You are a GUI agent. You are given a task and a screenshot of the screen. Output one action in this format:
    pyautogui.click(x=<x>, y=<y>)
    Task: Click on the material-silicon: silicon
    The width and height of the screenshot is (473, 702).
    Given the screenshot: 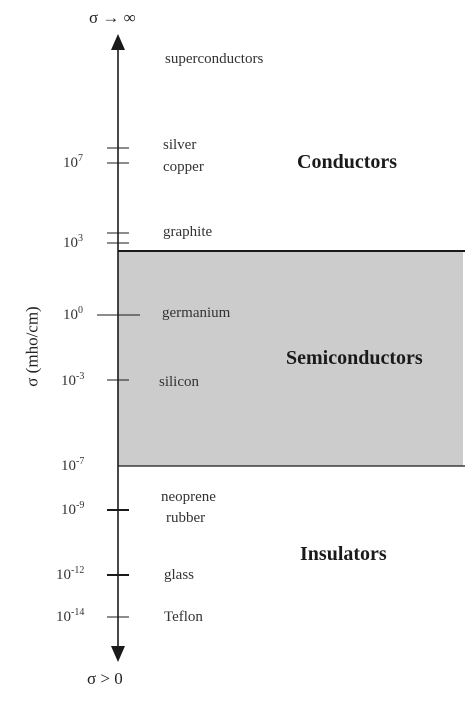 What is the action you would take?
    pyautogui.click(x=179, y=382)
    